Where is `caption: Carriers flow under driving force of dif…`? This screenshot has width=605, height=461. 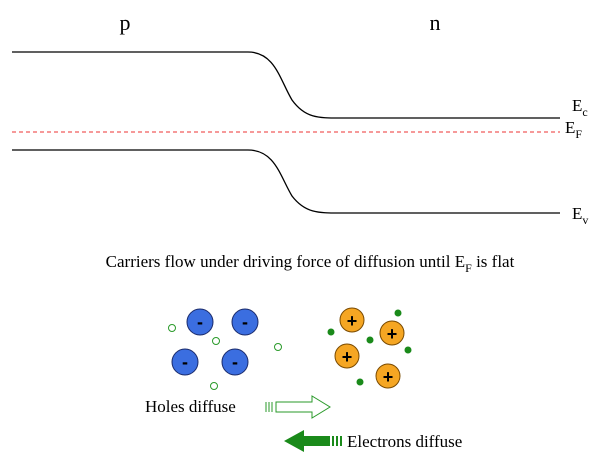
caption: Carriers flow under driving force of dif… is located at coordinates (310, 263).